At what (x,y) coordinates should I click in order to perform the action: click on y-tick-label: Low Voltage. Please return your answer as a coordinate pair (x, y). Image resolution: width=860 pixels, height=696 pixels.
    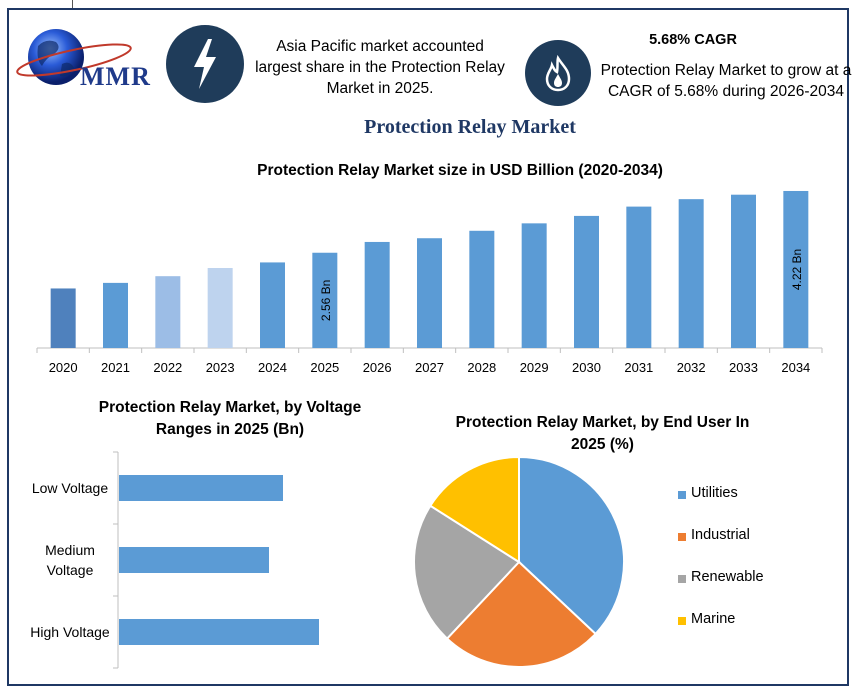
    Looking at the image, I should click on (70, 488).